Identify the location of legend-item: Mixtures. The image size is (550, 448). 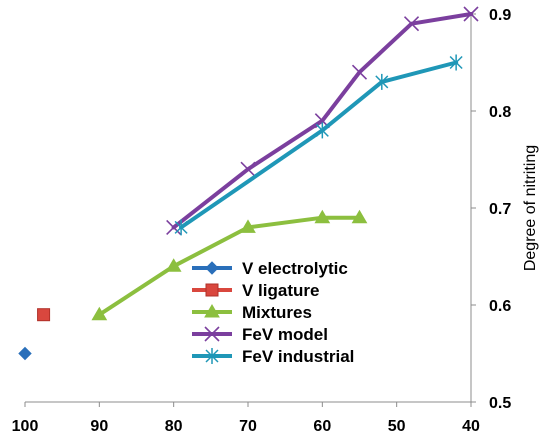
(252, 312).